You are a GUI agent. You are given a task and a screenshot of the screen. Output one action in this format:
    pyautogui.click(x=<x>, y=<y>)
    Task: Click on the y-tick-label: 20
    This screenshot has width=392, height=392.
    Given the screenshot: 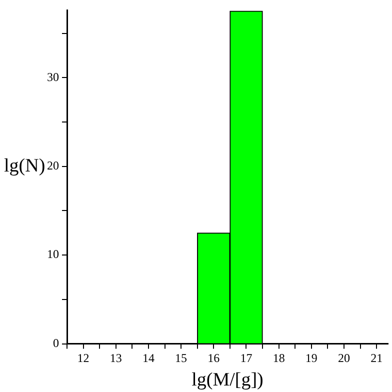 What is the action you would take?
    pyautogui.click(x=53, y=165)
    